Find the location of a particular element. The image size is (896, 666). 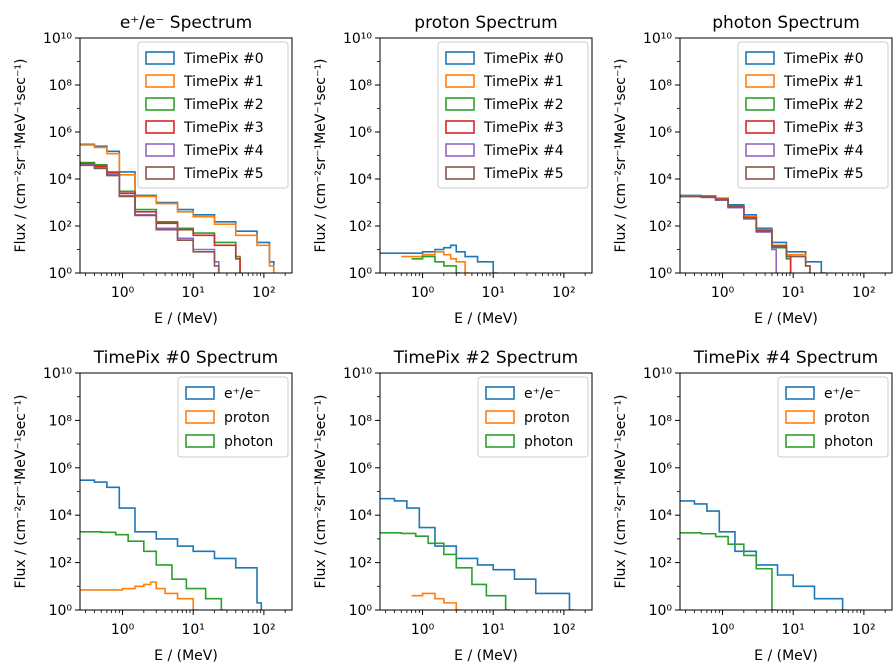

x-tick-label: 10² is located at coordinates (563, 630).